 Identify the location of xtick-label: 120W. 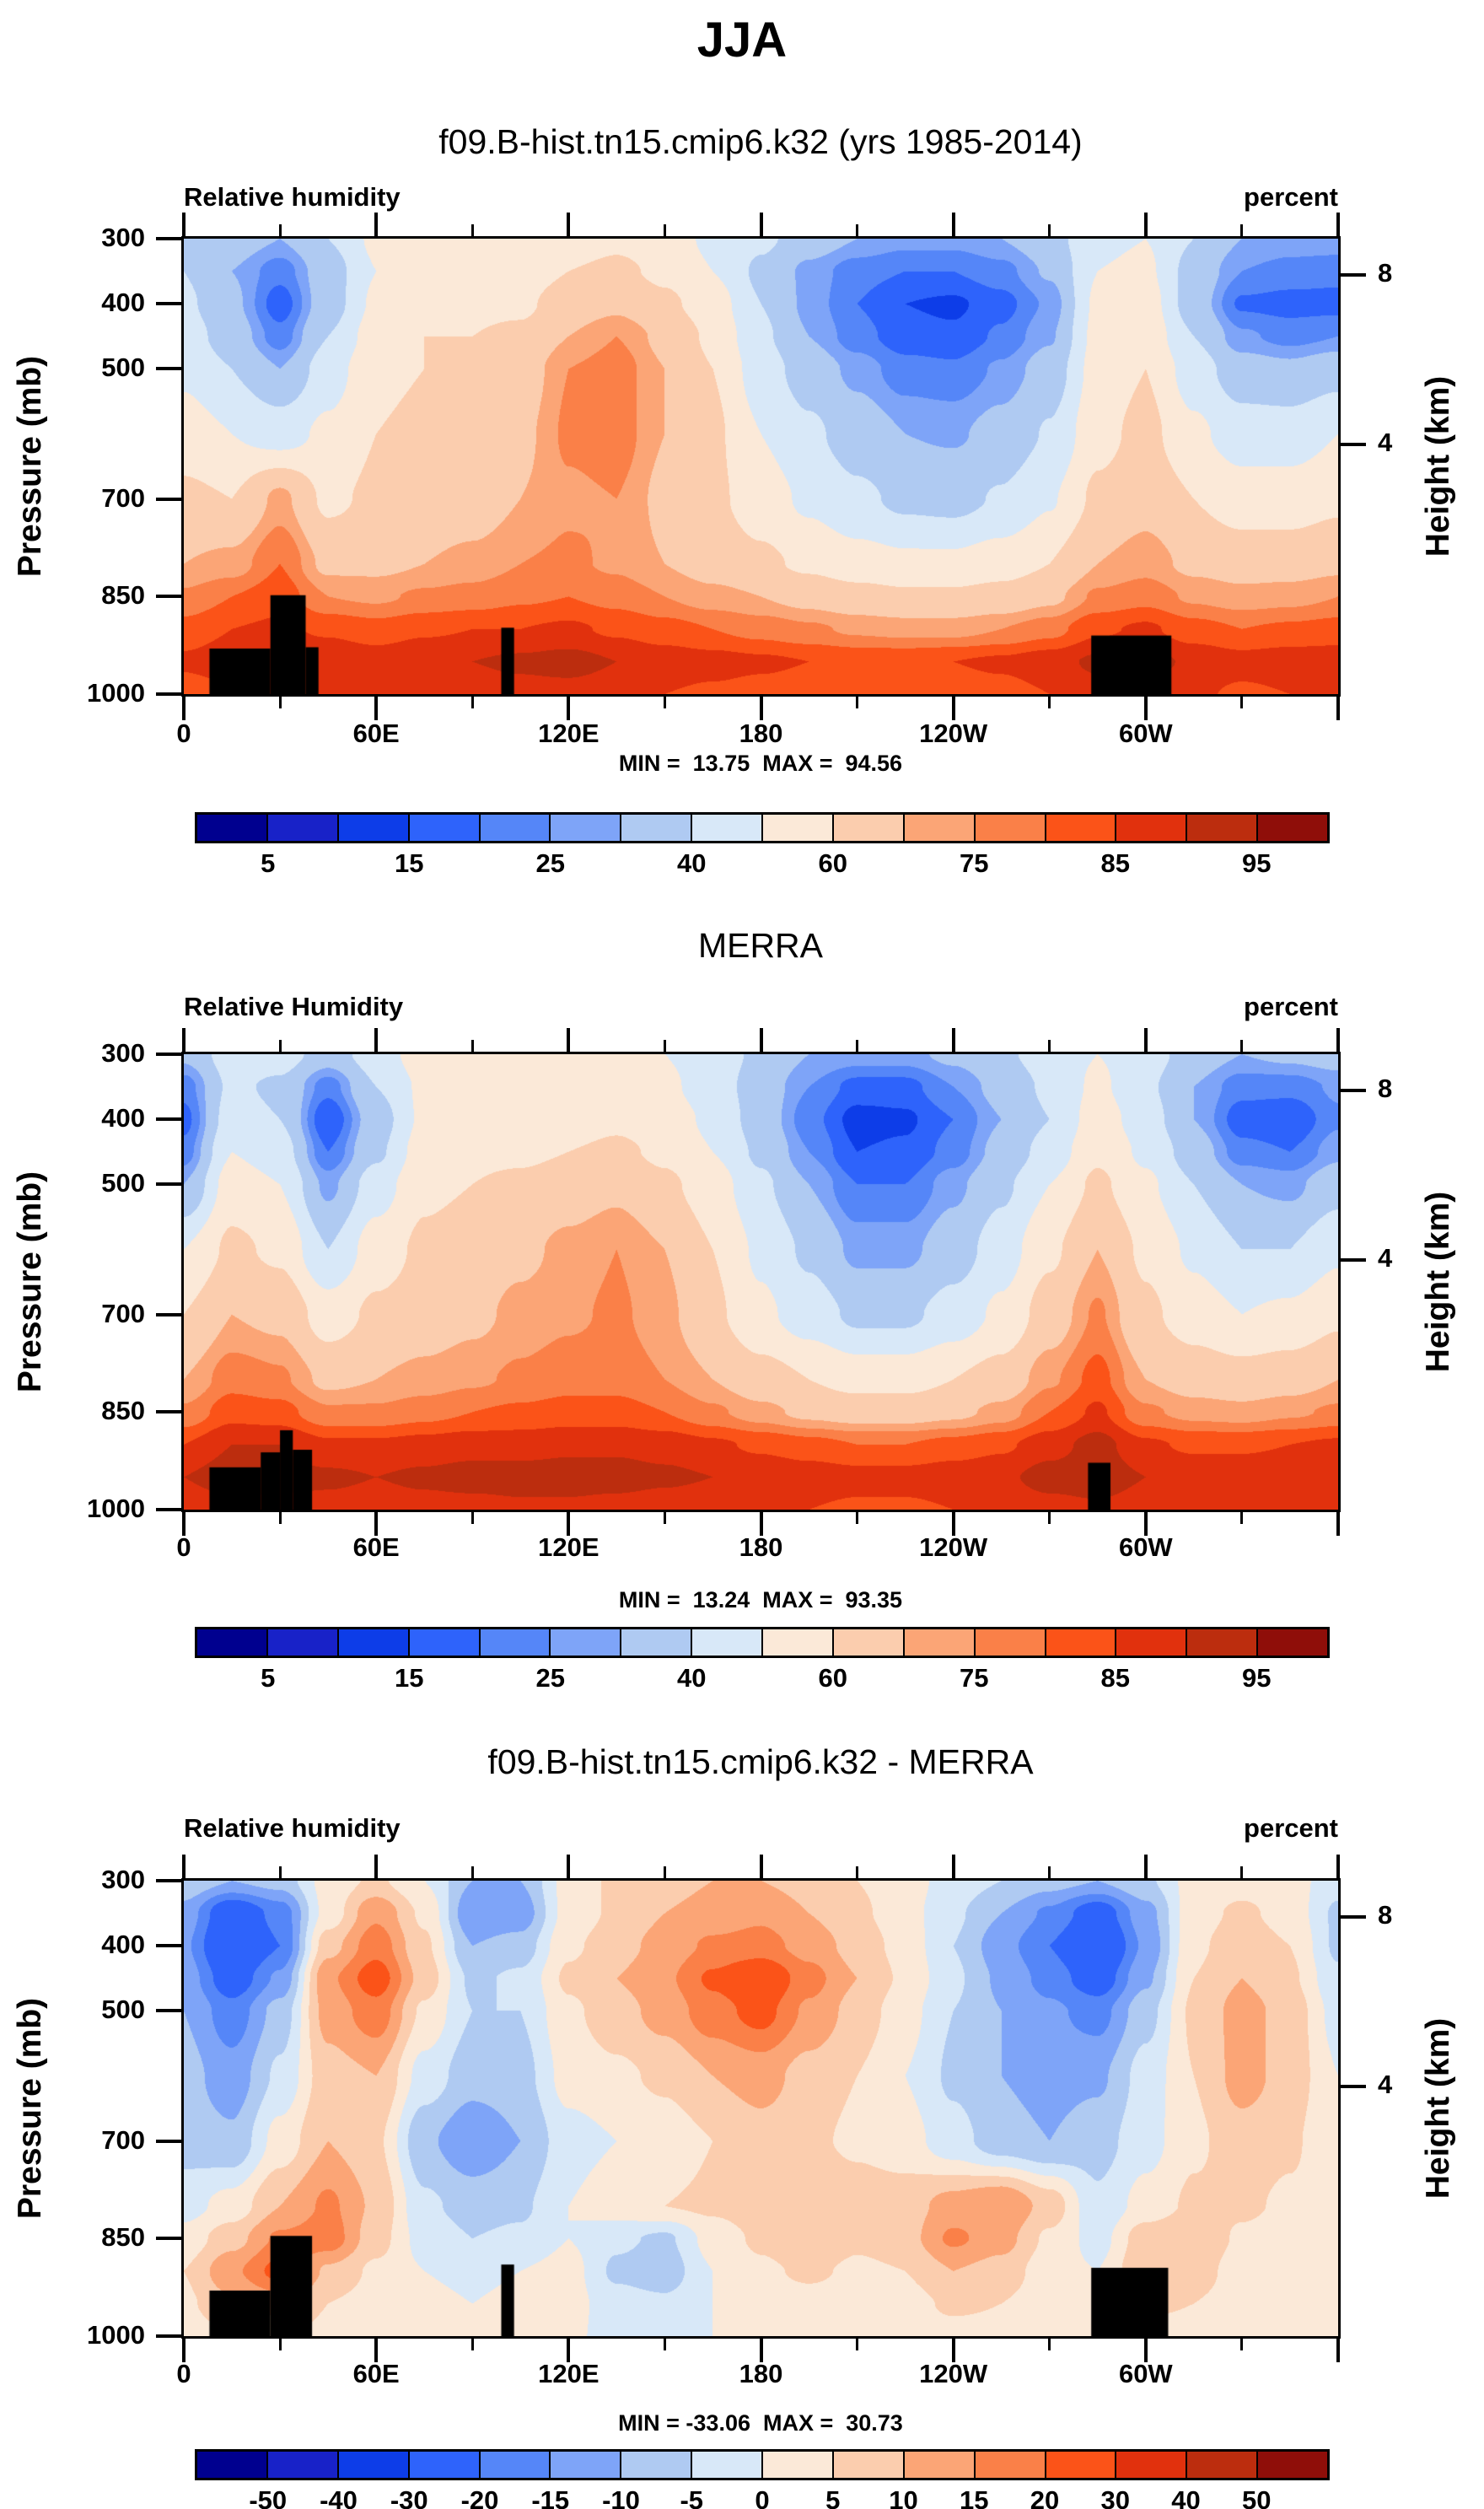
(953, 2373).